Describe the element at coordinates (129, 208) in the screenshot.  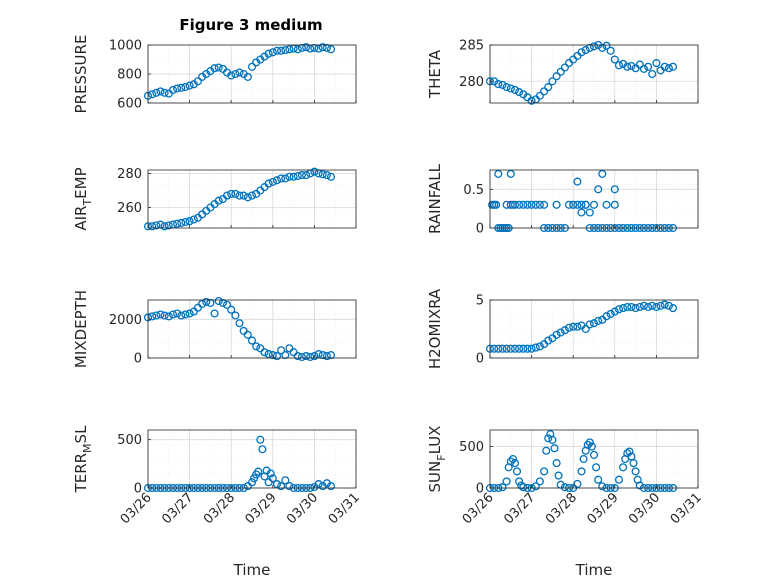
I see `y-tick-label: 260` at that location.